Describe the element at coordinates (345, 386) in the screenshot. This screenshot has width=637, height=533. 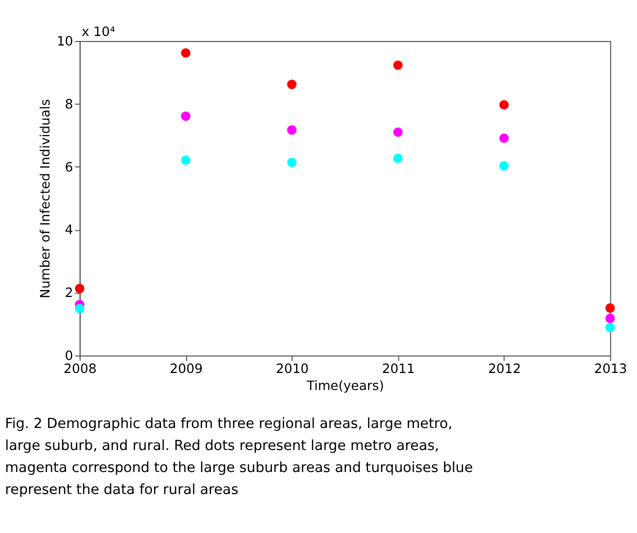
I see `x-axis-title: Time(years)` at that location.